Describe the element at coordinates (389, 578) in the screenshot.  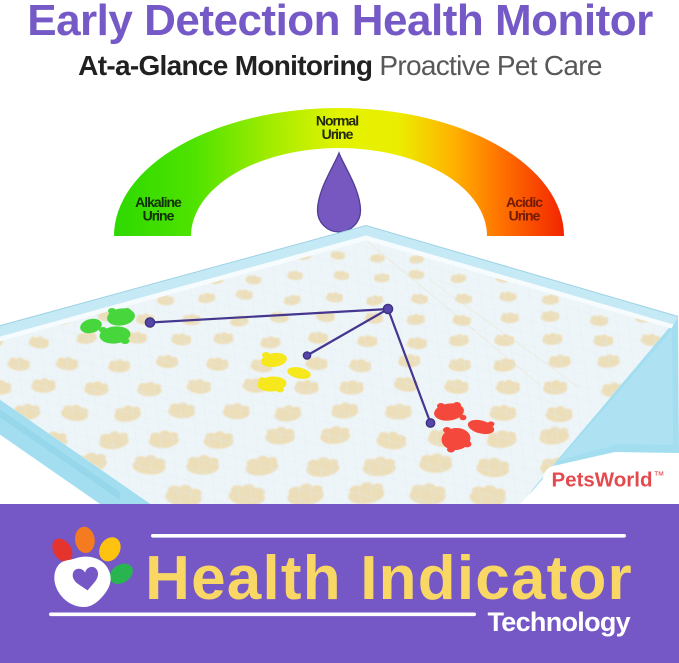
I see `svg-text: Health Indicator` at that location.